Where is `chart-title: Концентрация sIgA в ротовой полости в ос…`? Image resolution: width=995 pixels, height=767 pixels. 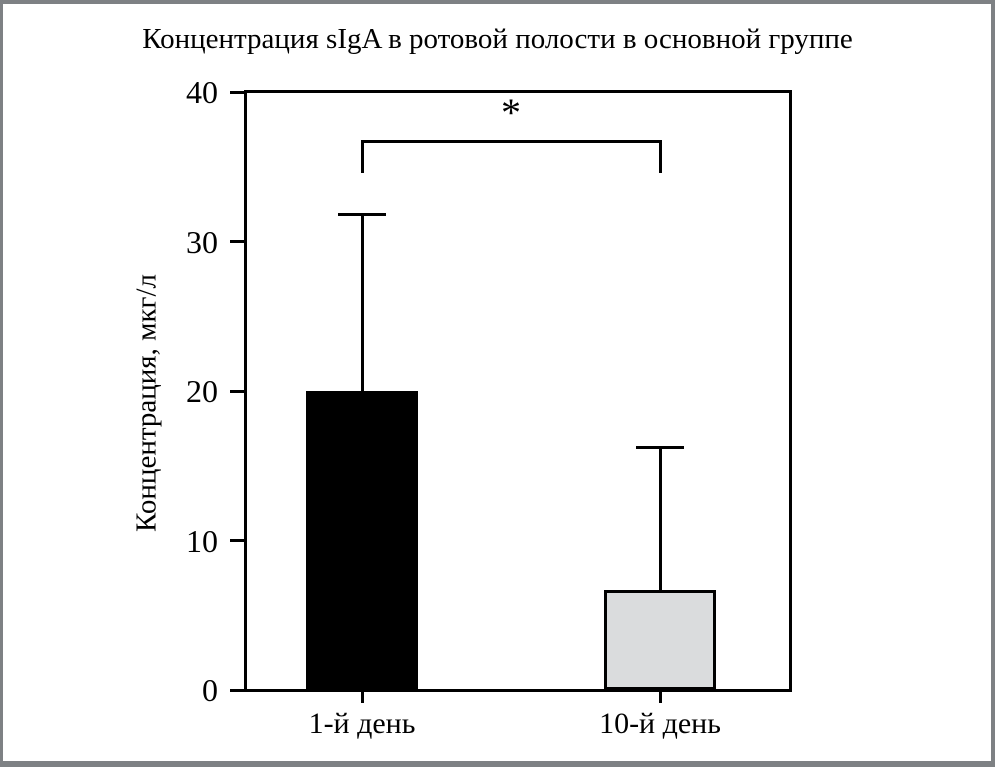
chart-title: Концентрация sIgA в ротовой полости в ос… is located at coordinates (497, 39).